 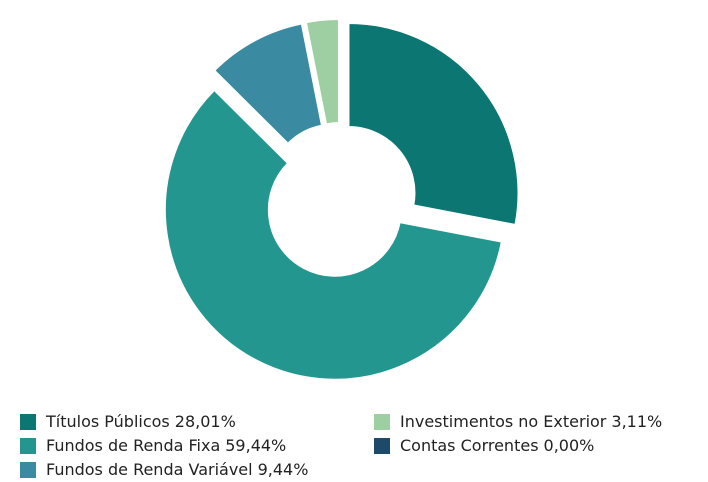 I want to click on legend-label: Investimentos no Exterior 3,11%, so click(x=531, y=421).